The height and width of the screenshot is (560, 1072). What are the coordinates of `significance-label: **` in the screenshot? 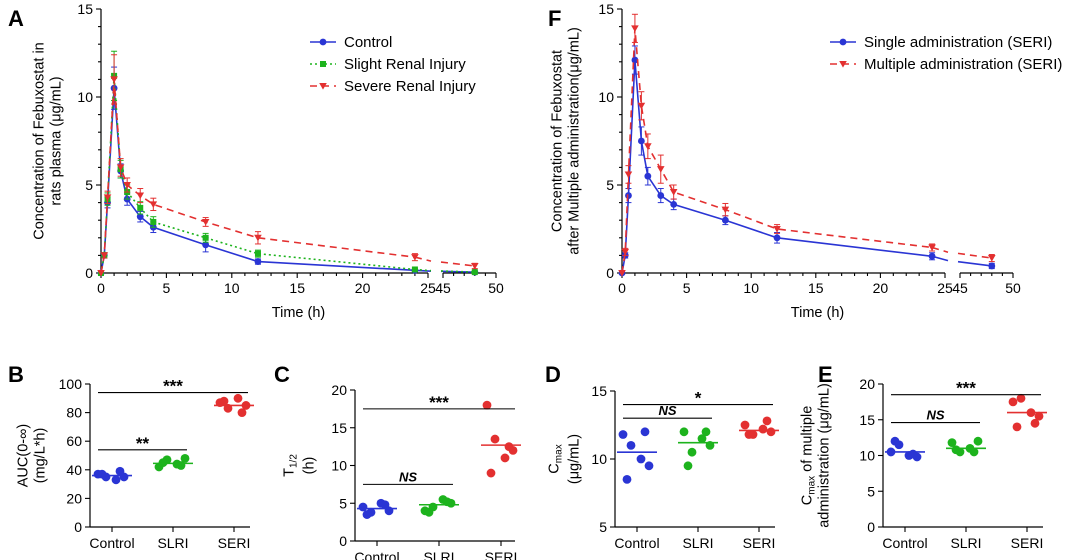 It's located at (143, 443).